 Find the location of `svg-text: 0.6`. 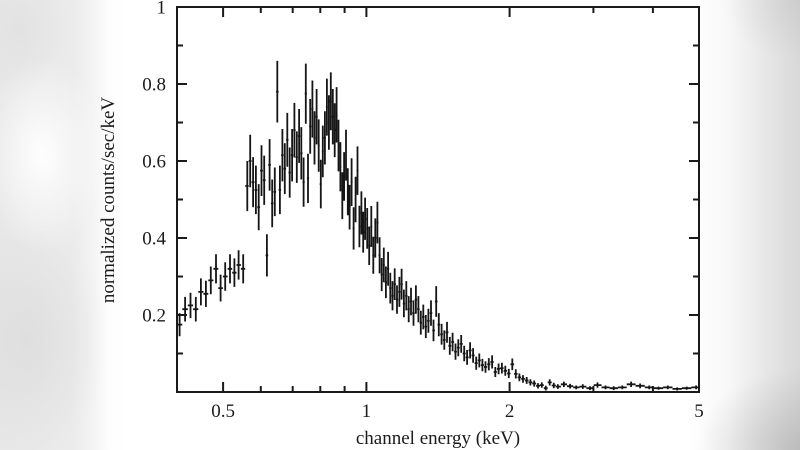

svg-text: 0.6 is located at coordinates (154, 162).